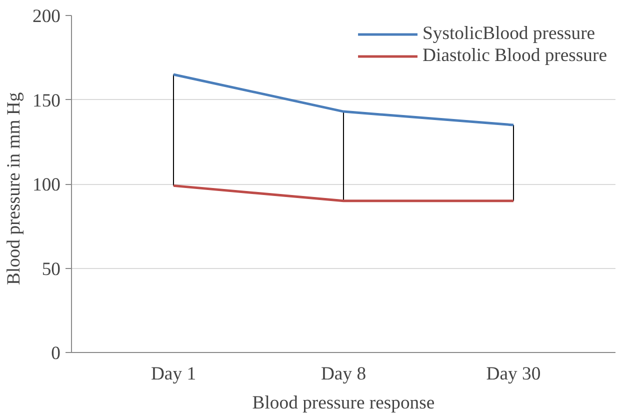 Image resolution: width=620 pixels, height=416 pixels. I want to click on y-tick-label: 100, so click(46, 185).